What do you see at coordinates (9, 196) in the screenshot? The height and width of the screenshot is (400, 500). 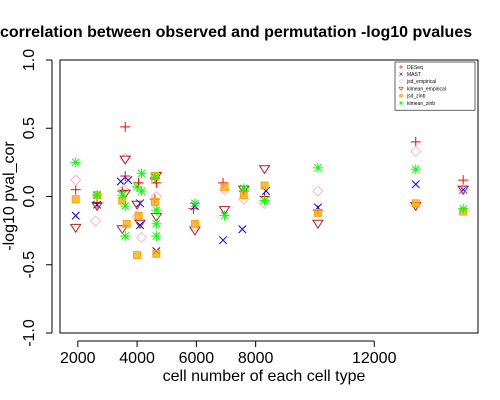 I see `y-axis-label: -log10 pval_cor` at bounding box center [9, 196].